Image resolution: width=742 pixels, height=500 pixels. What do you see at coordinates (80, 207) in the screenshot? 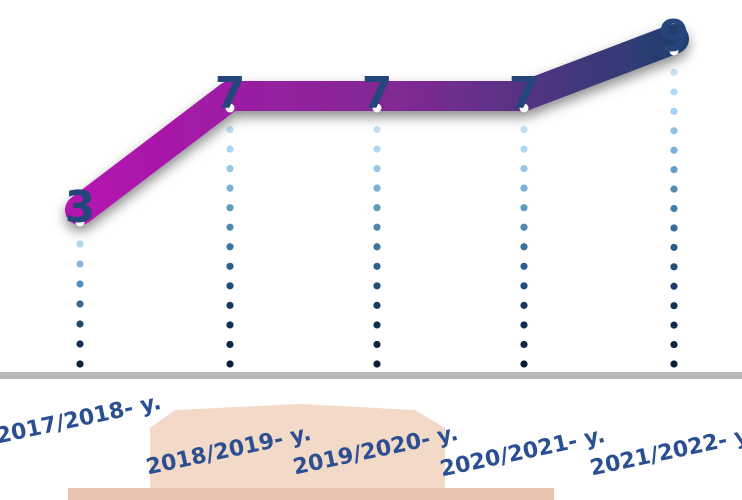
I see `data-label: 3` at bounding box center [80, 207].